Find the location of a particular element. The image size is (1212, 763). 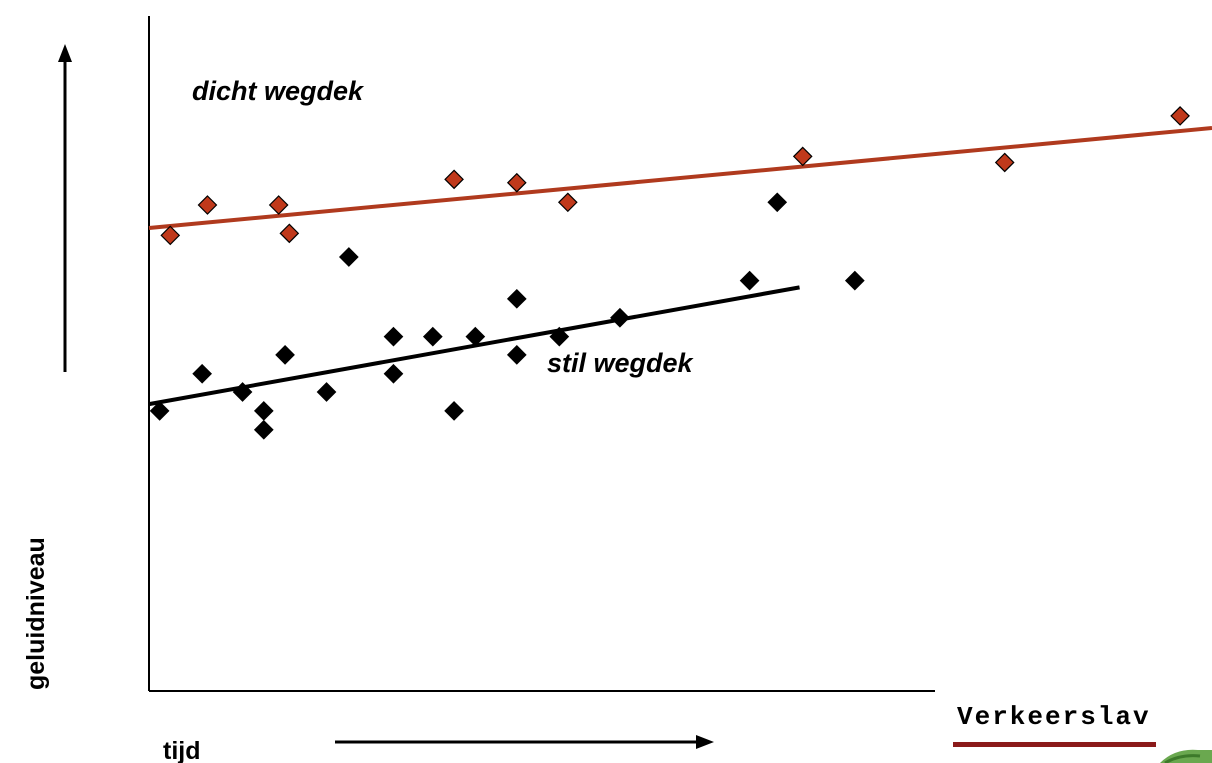

trend-line-stil-wegdek is located at coordinates (474, 346).